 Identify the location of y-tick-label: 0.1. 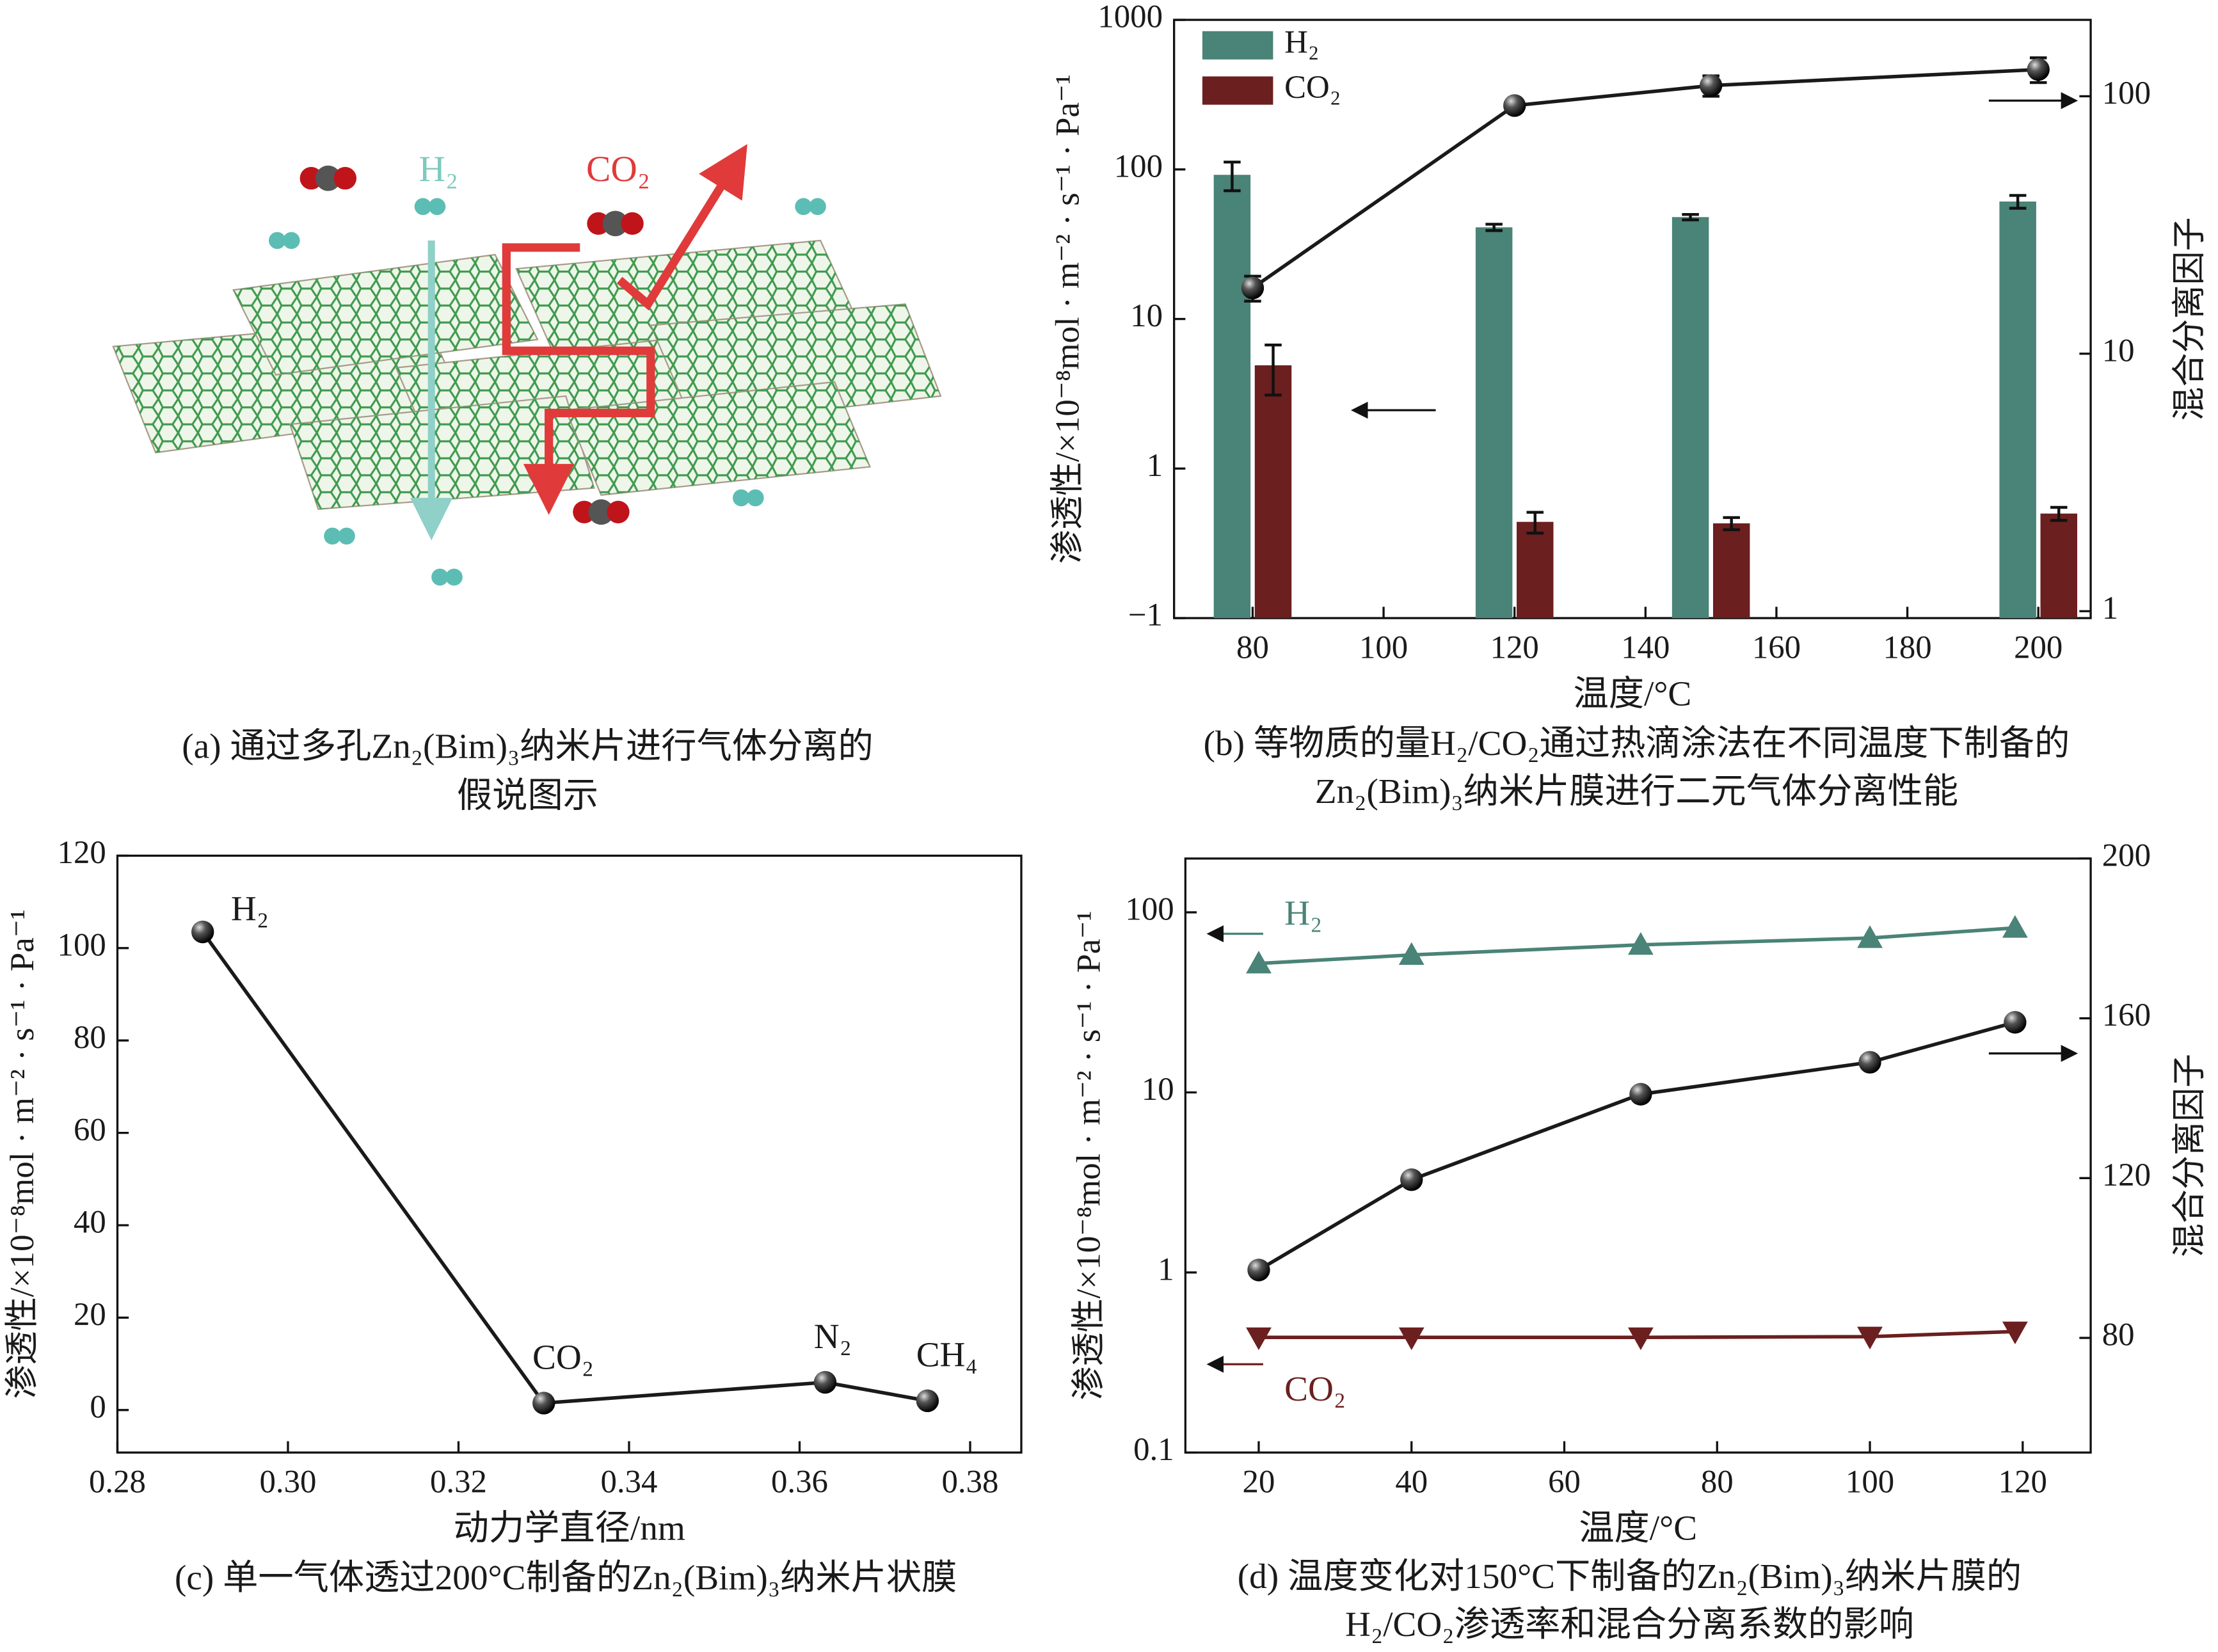
(1153, 1449).